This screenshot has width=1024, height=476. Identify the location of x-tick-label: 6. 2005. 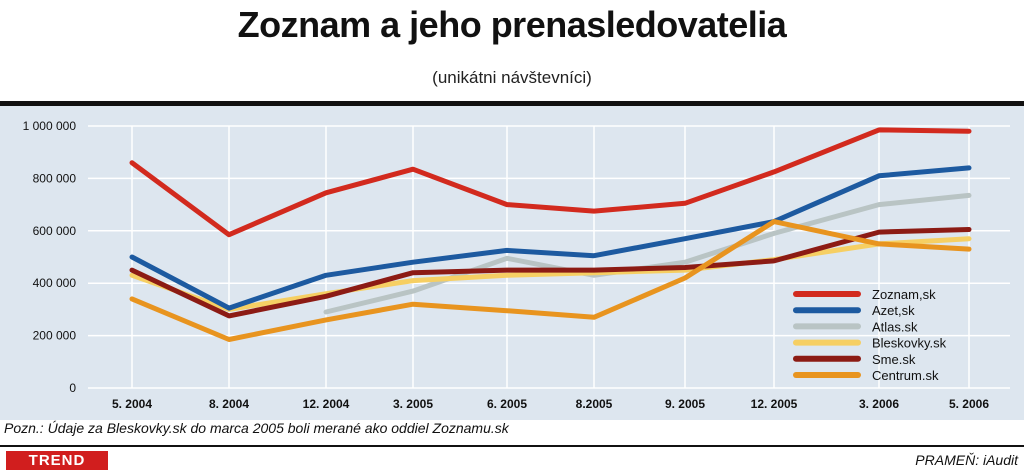
(507, 404).